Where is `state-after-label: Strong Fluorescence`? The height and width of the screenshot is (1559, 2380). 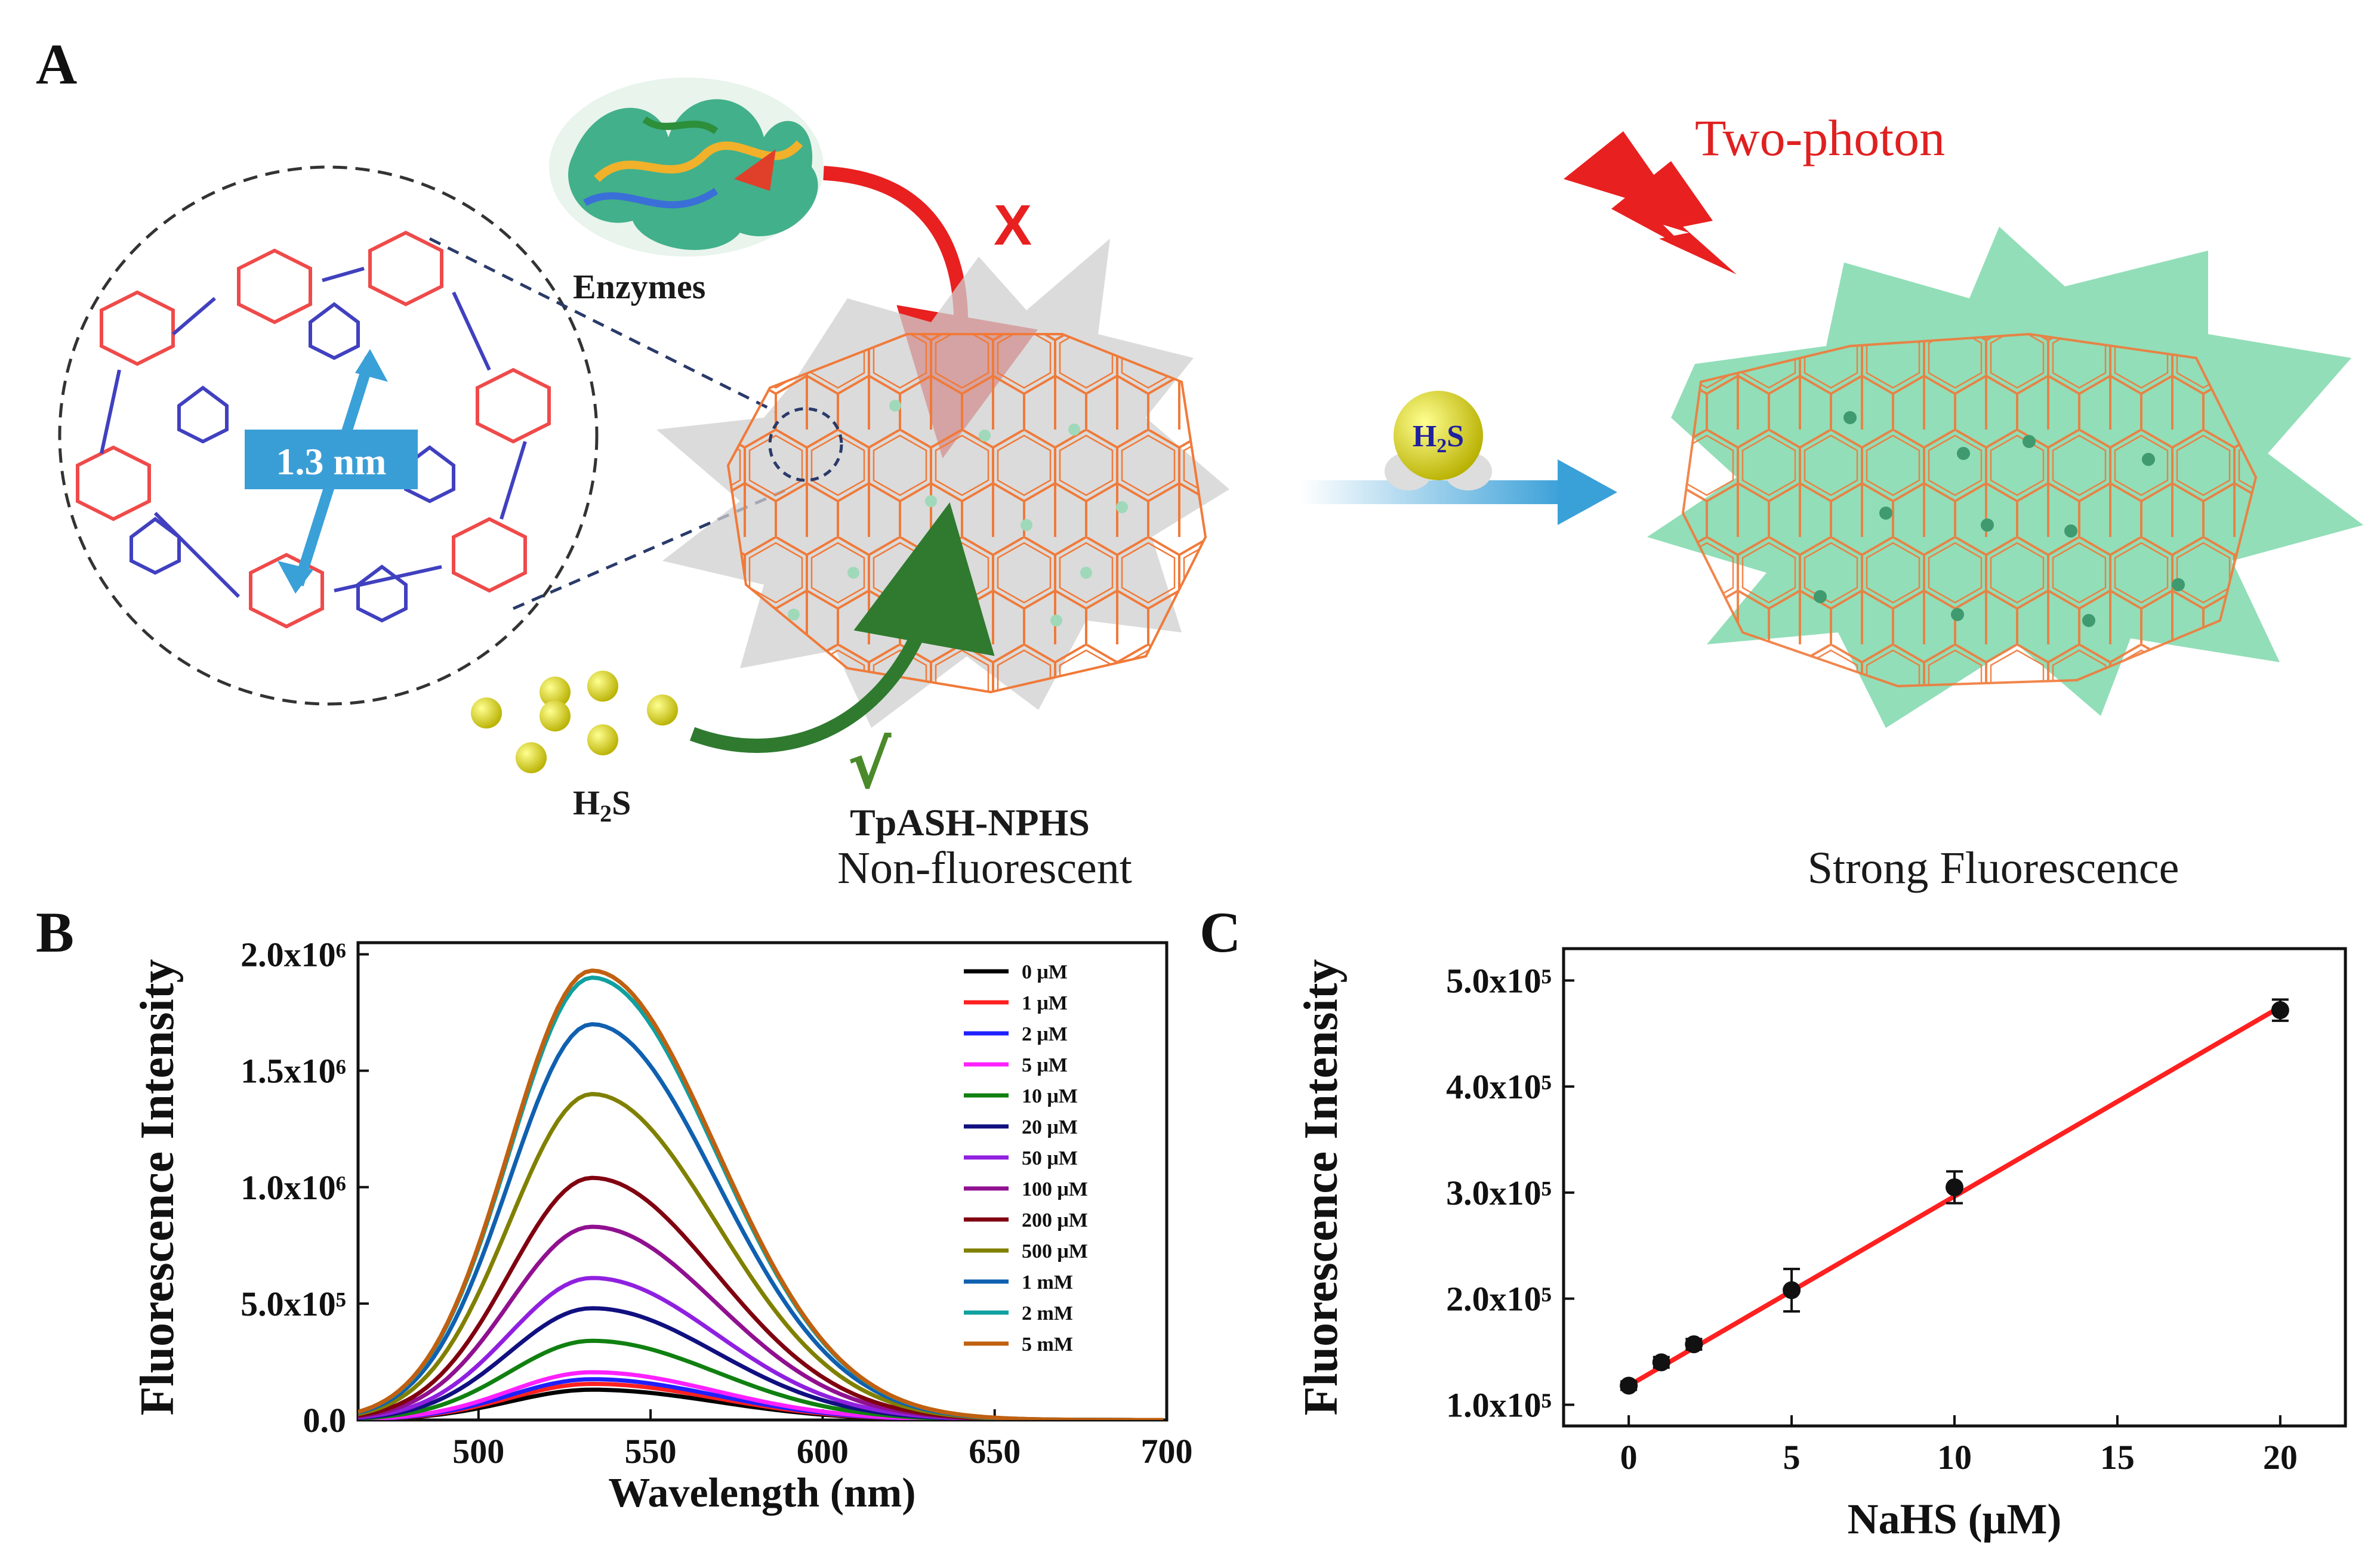
state-after-label: Strong Fluorescence is located at coordinates (1993, 868).